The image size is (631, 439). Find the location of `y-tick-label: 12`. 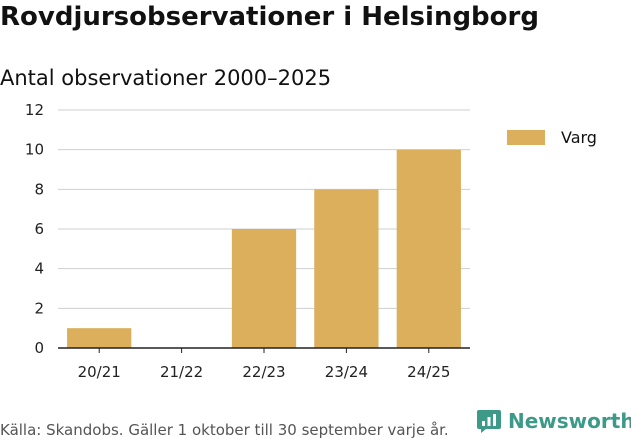

y-tick-label: 12 is located at coordinates (34, 110).